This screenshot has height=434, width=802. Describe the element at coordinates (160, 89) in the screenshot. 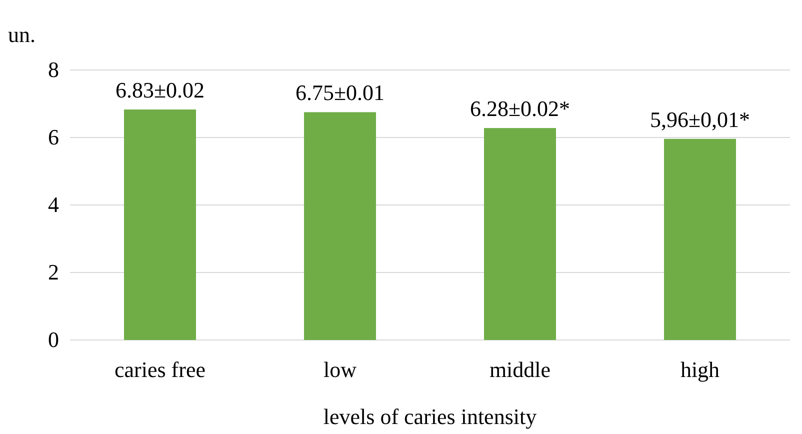

I see `data-label: 6.83±0.02` at that location.